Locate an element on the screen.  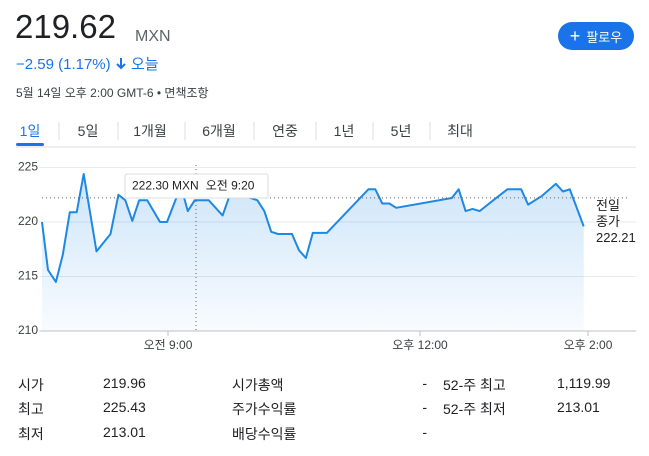
follow-label: 팔로우 is located at coordinates (604, 37).